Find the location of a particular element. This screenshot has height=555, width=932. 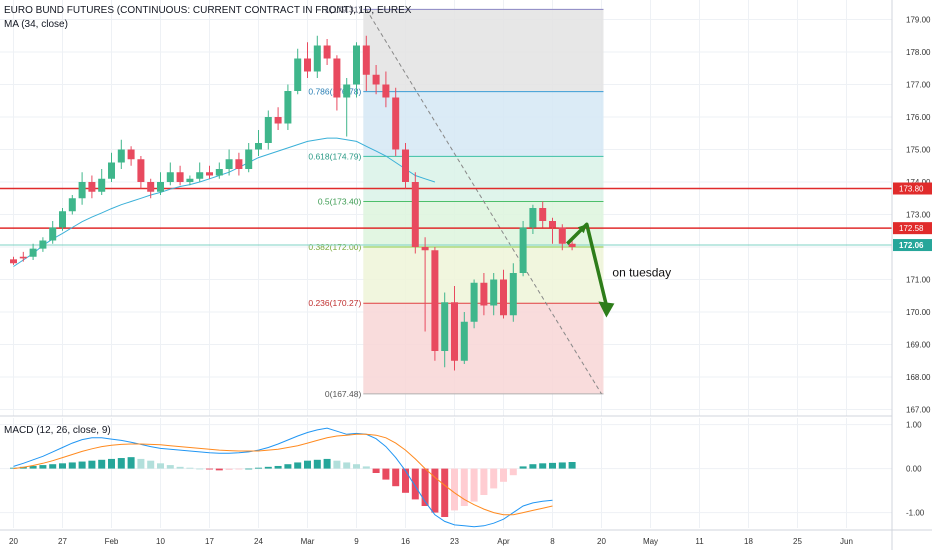

time-tick-label: 8 is located at coordinates (552, 541).